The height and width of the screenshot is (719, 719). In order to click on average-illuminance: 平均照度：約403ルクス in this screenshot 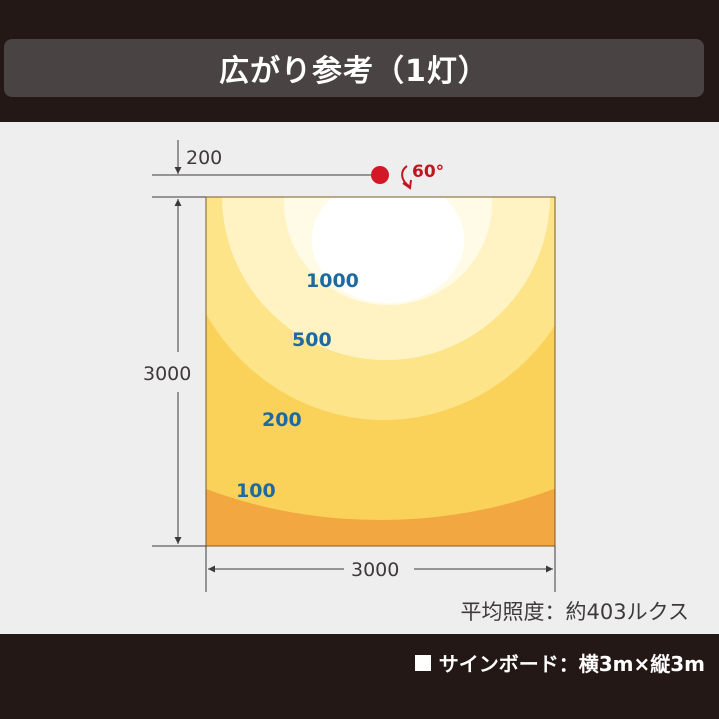, I will do `click(574, 612)`.